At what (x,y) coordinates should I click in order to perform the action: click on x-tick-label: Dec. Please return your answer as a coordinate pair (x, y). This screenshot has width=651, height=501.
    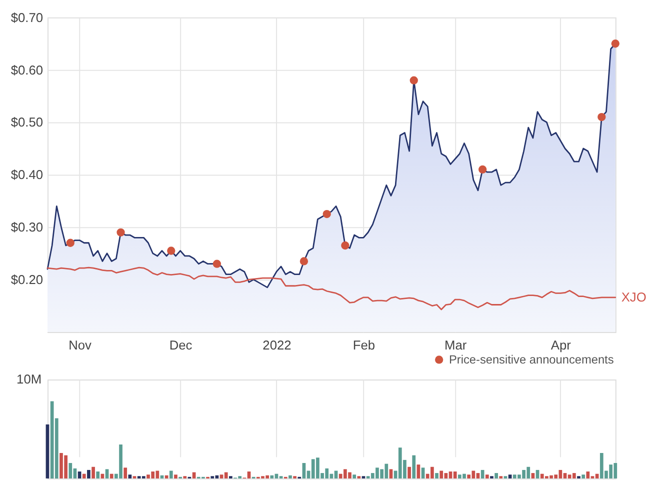
    Looking at the image, I should click on (181, 344).